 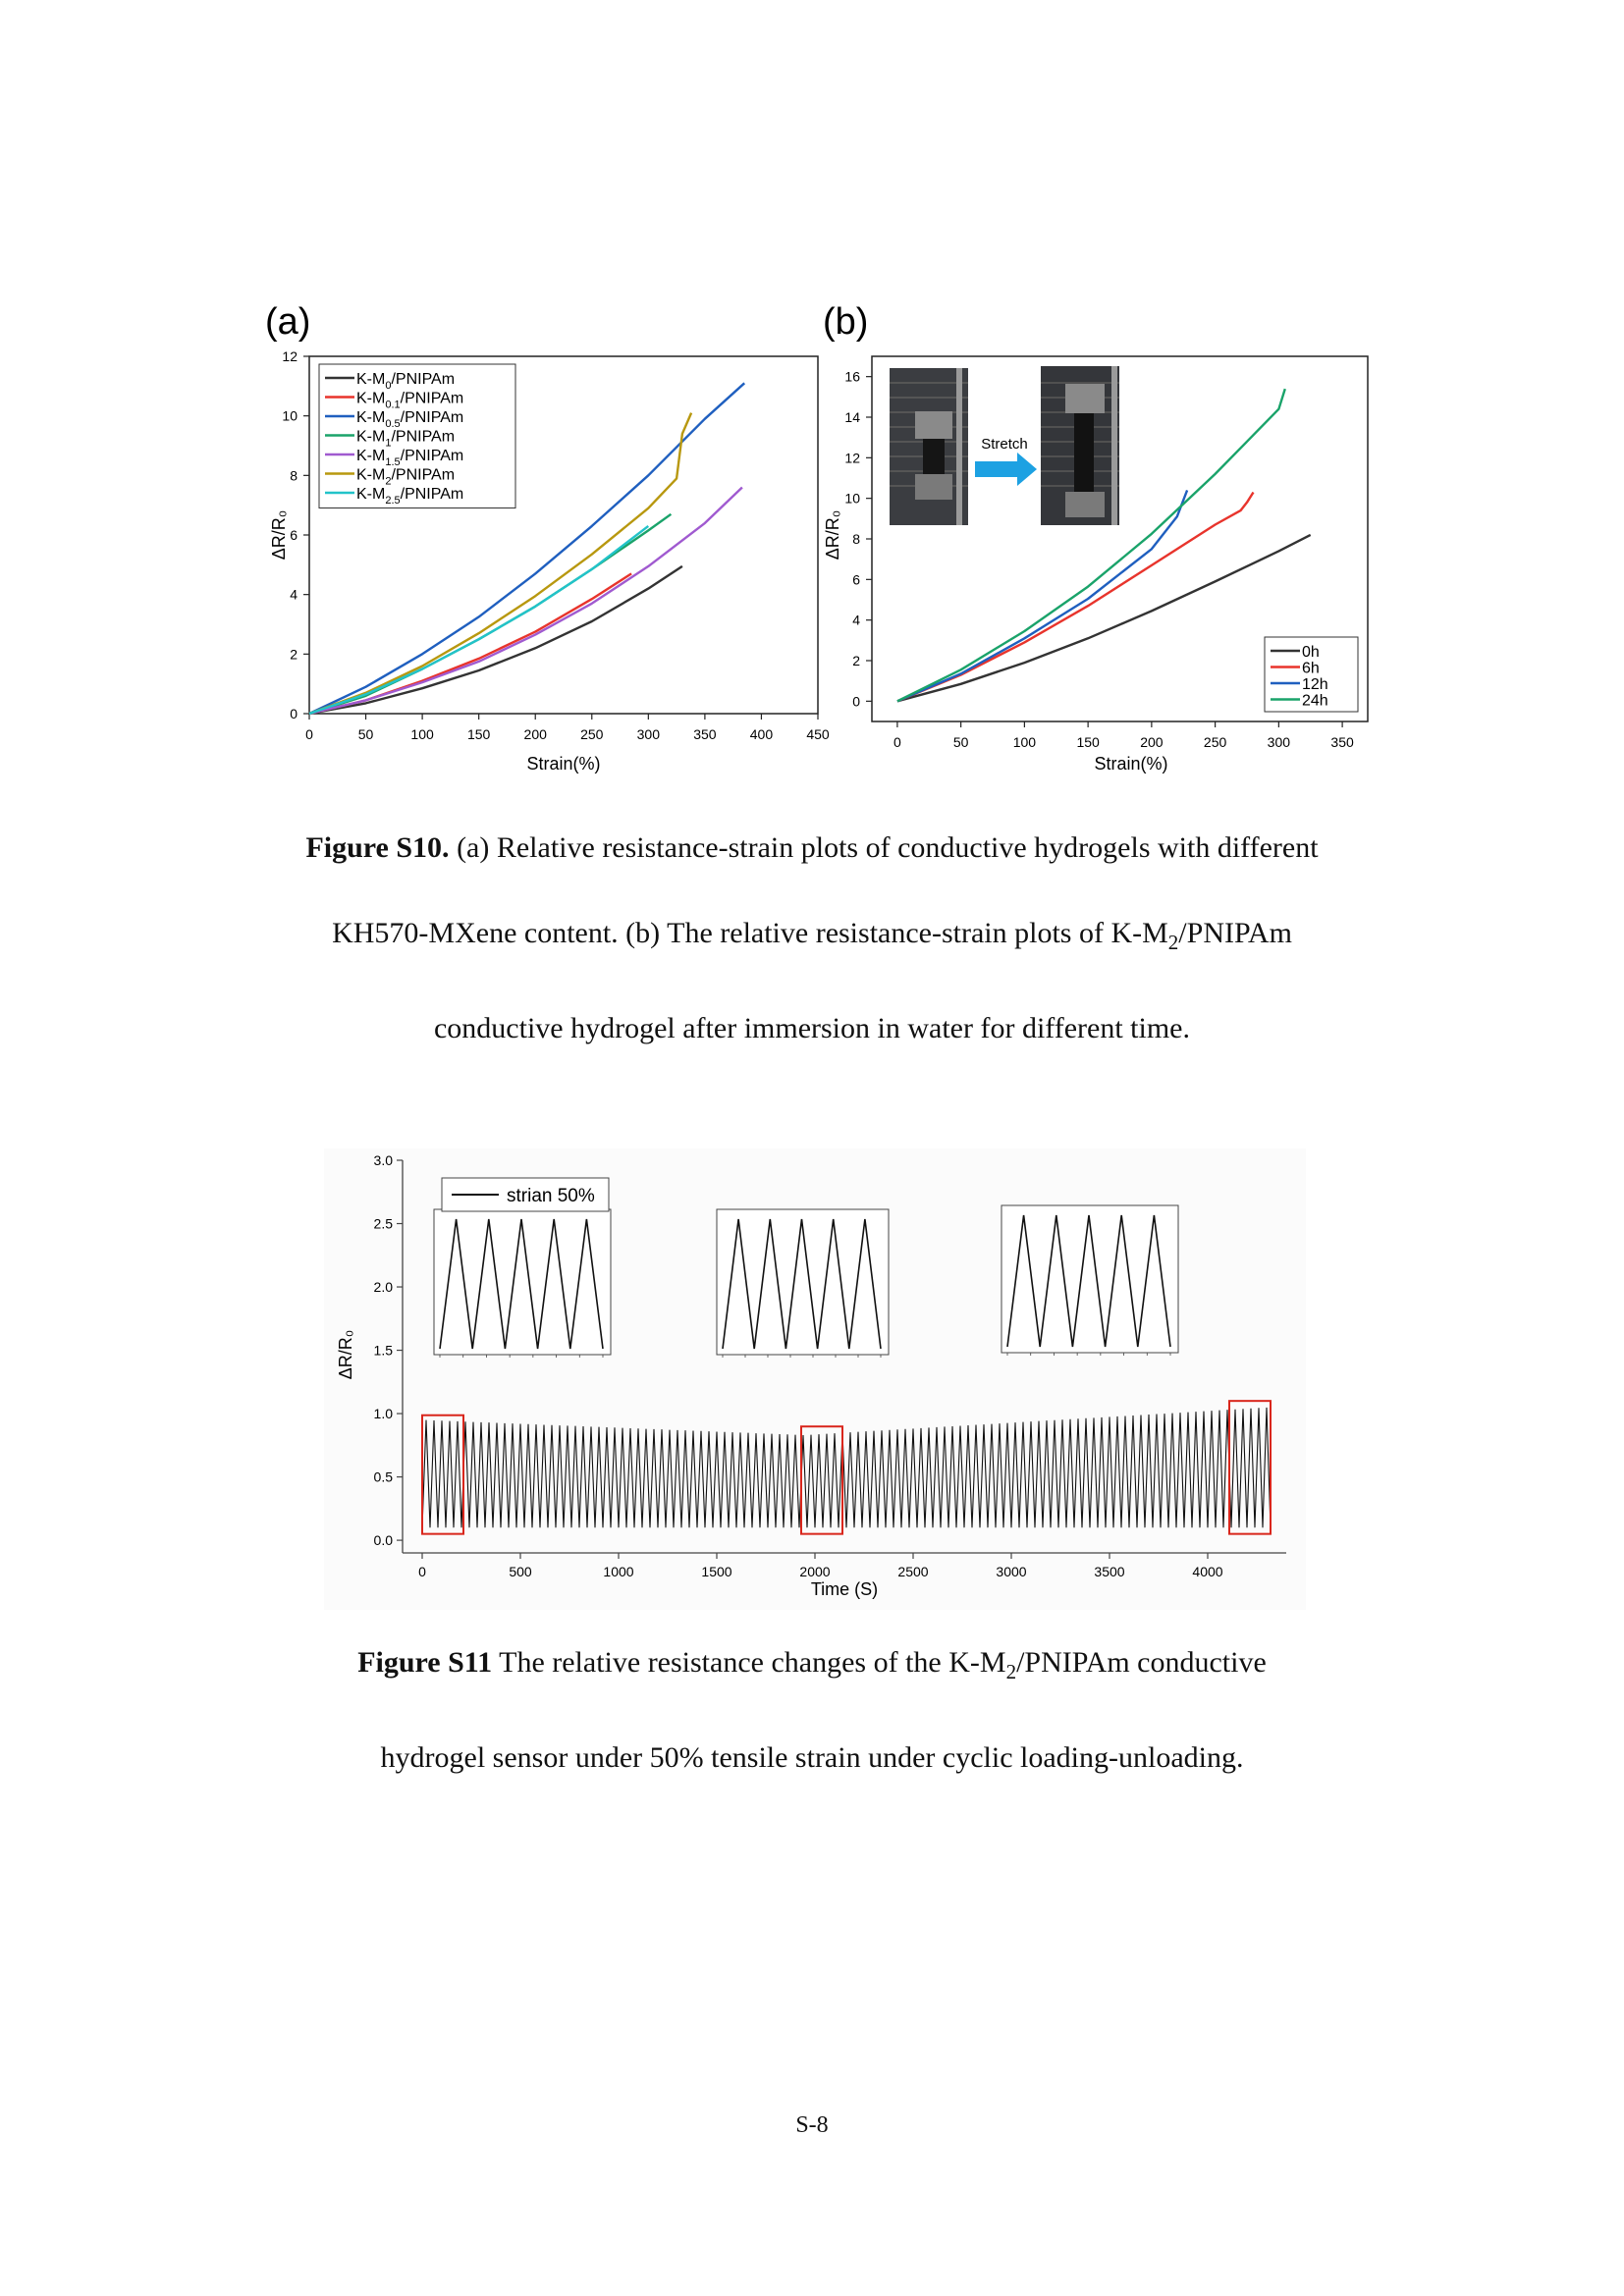 What do you see at coordinates (856, 539) in the screenshot?
I see `figure_s10.panel_b-y-tick-label: 8` at bounding box center [856, 539].